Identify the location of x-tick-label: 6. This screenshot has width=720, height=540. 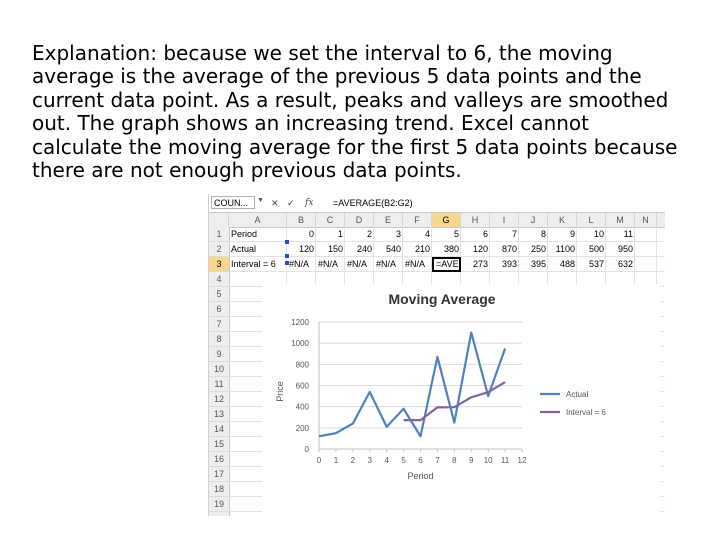
(420, 460).